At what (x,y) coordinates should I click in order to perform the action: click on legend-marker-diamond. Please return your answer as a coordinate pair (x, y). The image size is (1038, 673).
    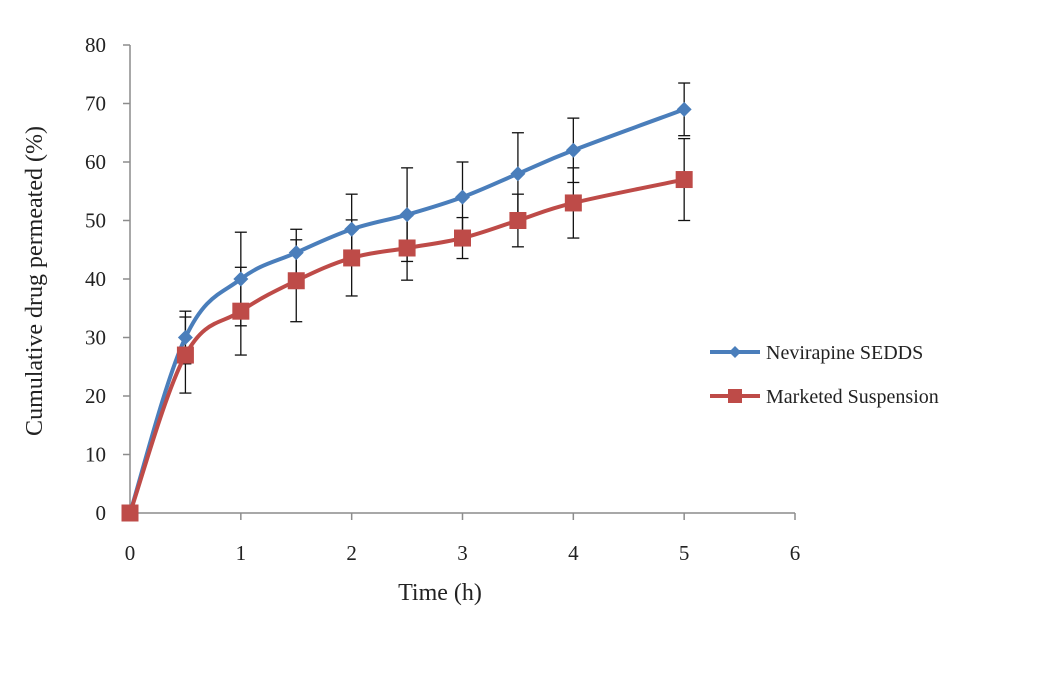
    Looking at the image, I should click on (735, 352).